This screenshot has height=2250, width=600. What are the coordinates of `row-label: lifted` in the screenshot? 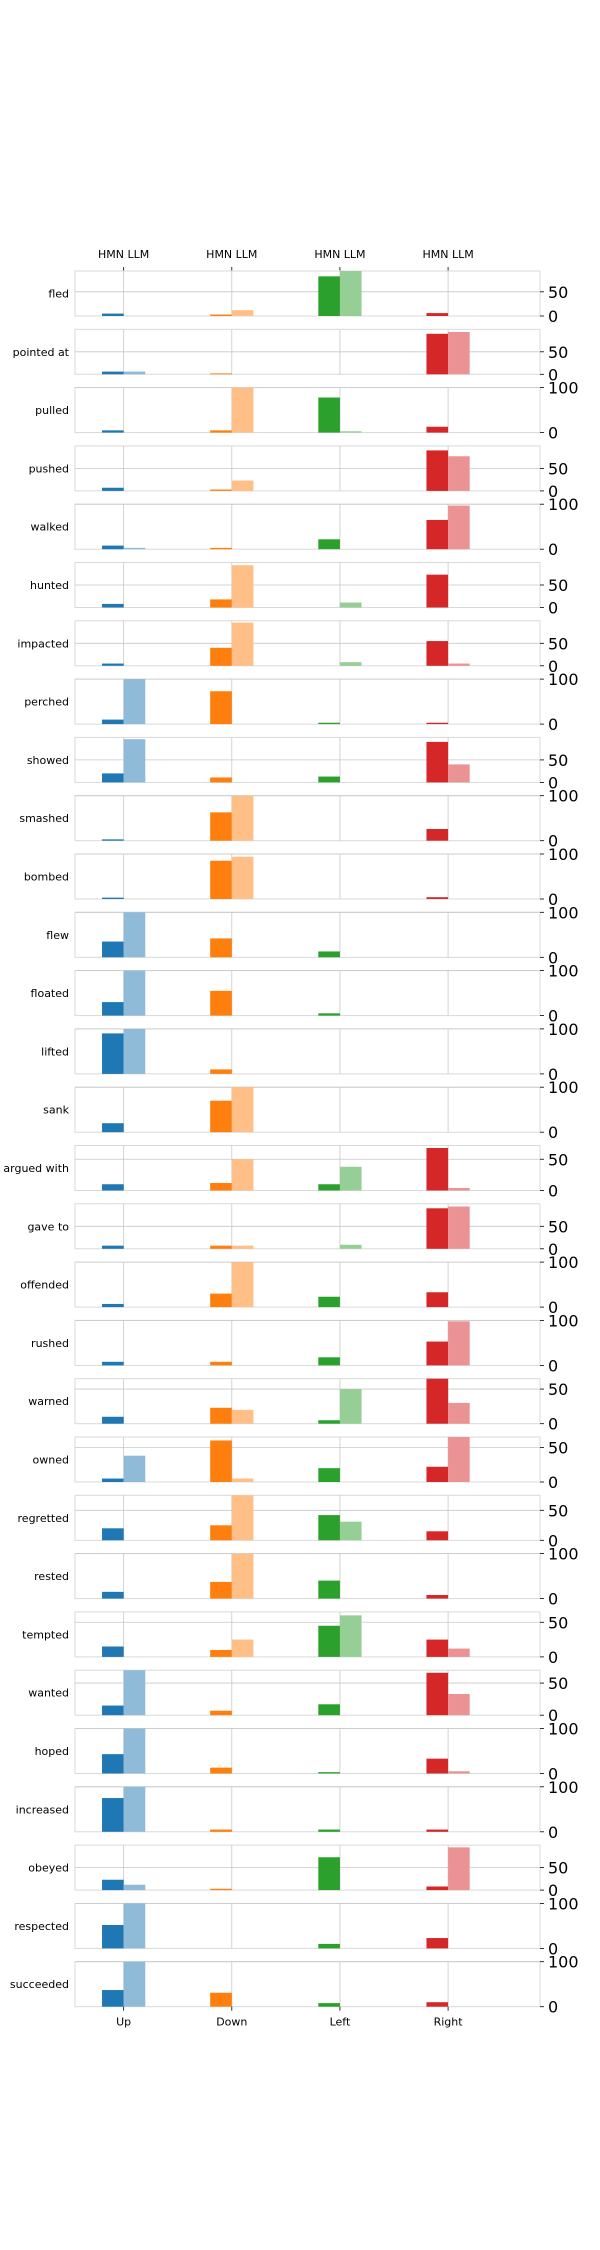 It's located at (55, 1051).